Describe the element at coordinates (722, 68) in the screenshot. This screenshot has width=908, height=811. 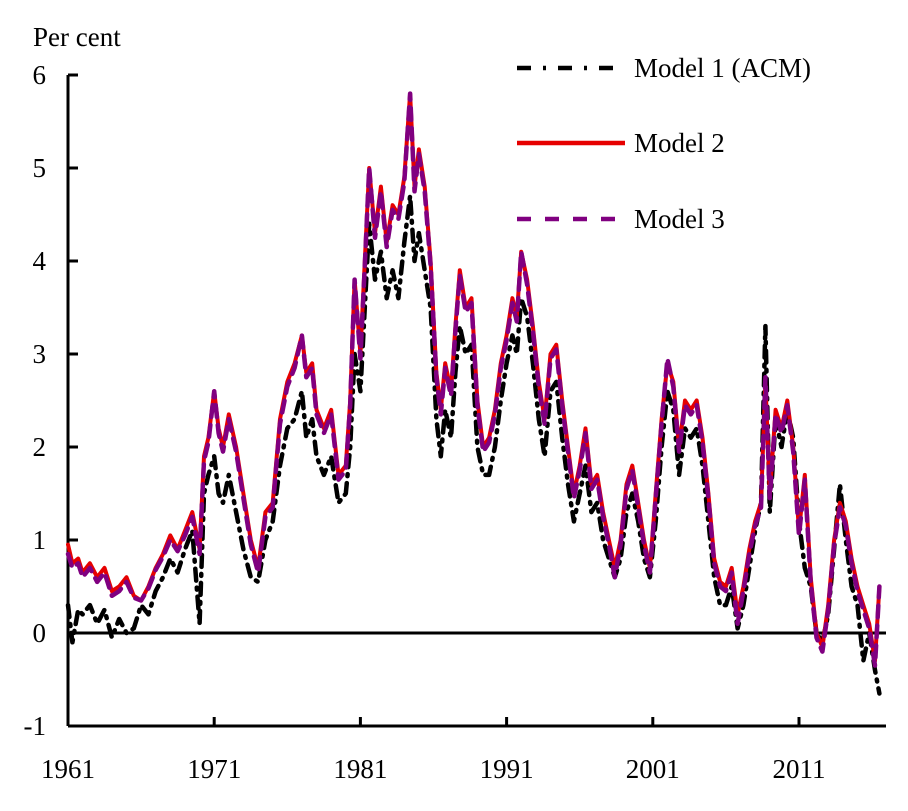
I see `legend-label-1: Model 1 (ACM)` at that location.